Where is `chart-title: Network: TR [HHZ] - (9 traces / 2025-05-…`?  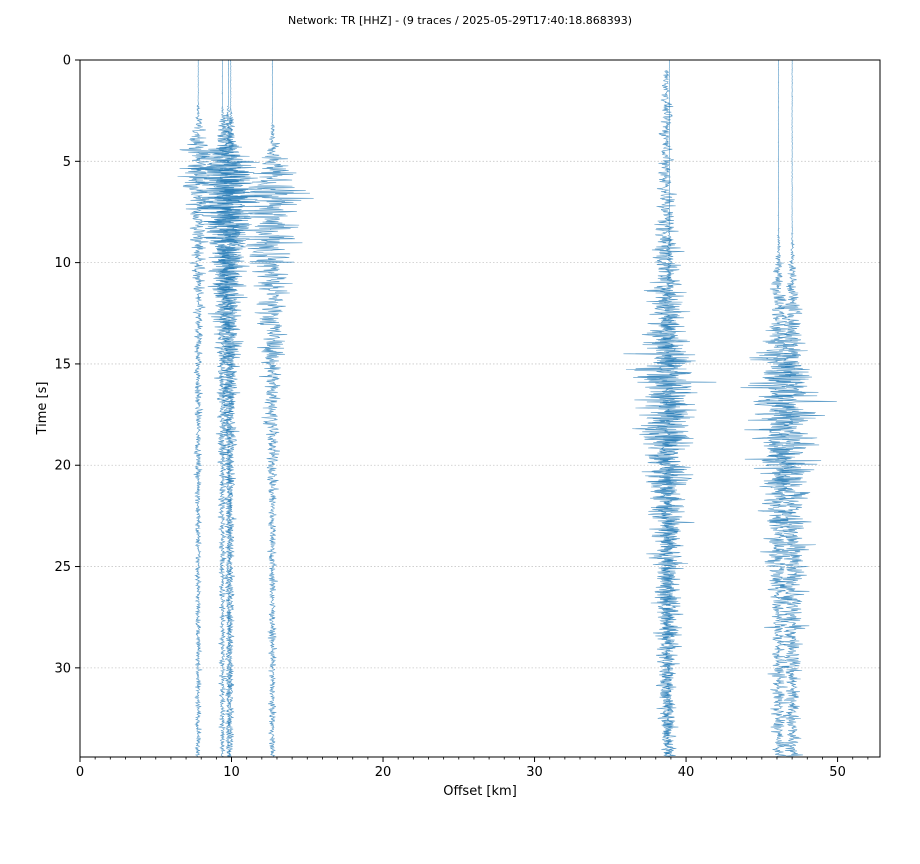
chart-title: Network: TR [HHZ] - (9 traces / 2025-05-… is located at coordinates (460, 20).